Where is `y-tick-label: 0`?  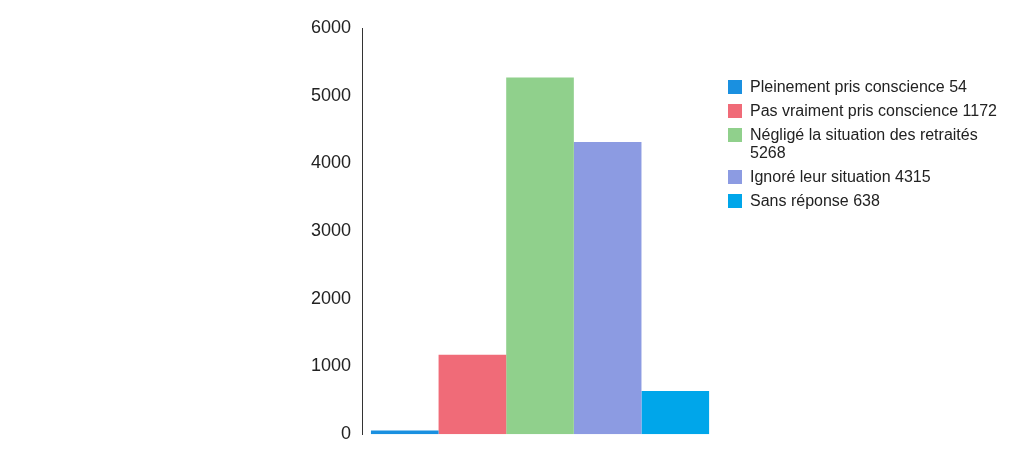 y-tick-label: 0 is located at coordinates (346, 433).